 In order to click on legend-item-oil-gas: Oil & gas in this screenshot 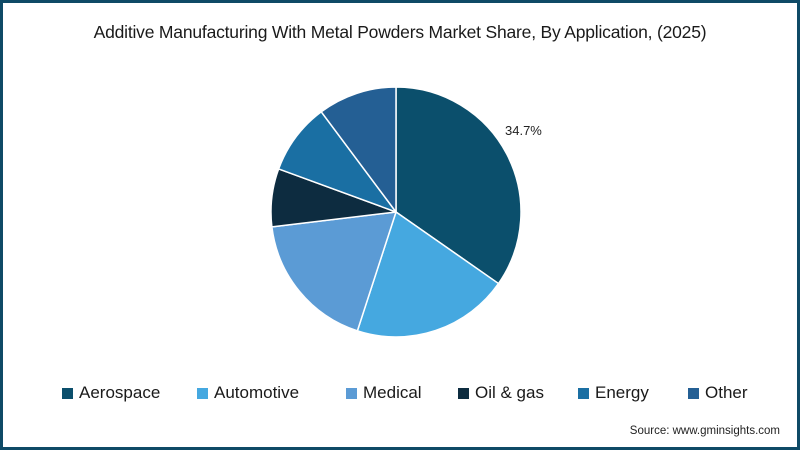, I will do `click(501, 393)`.